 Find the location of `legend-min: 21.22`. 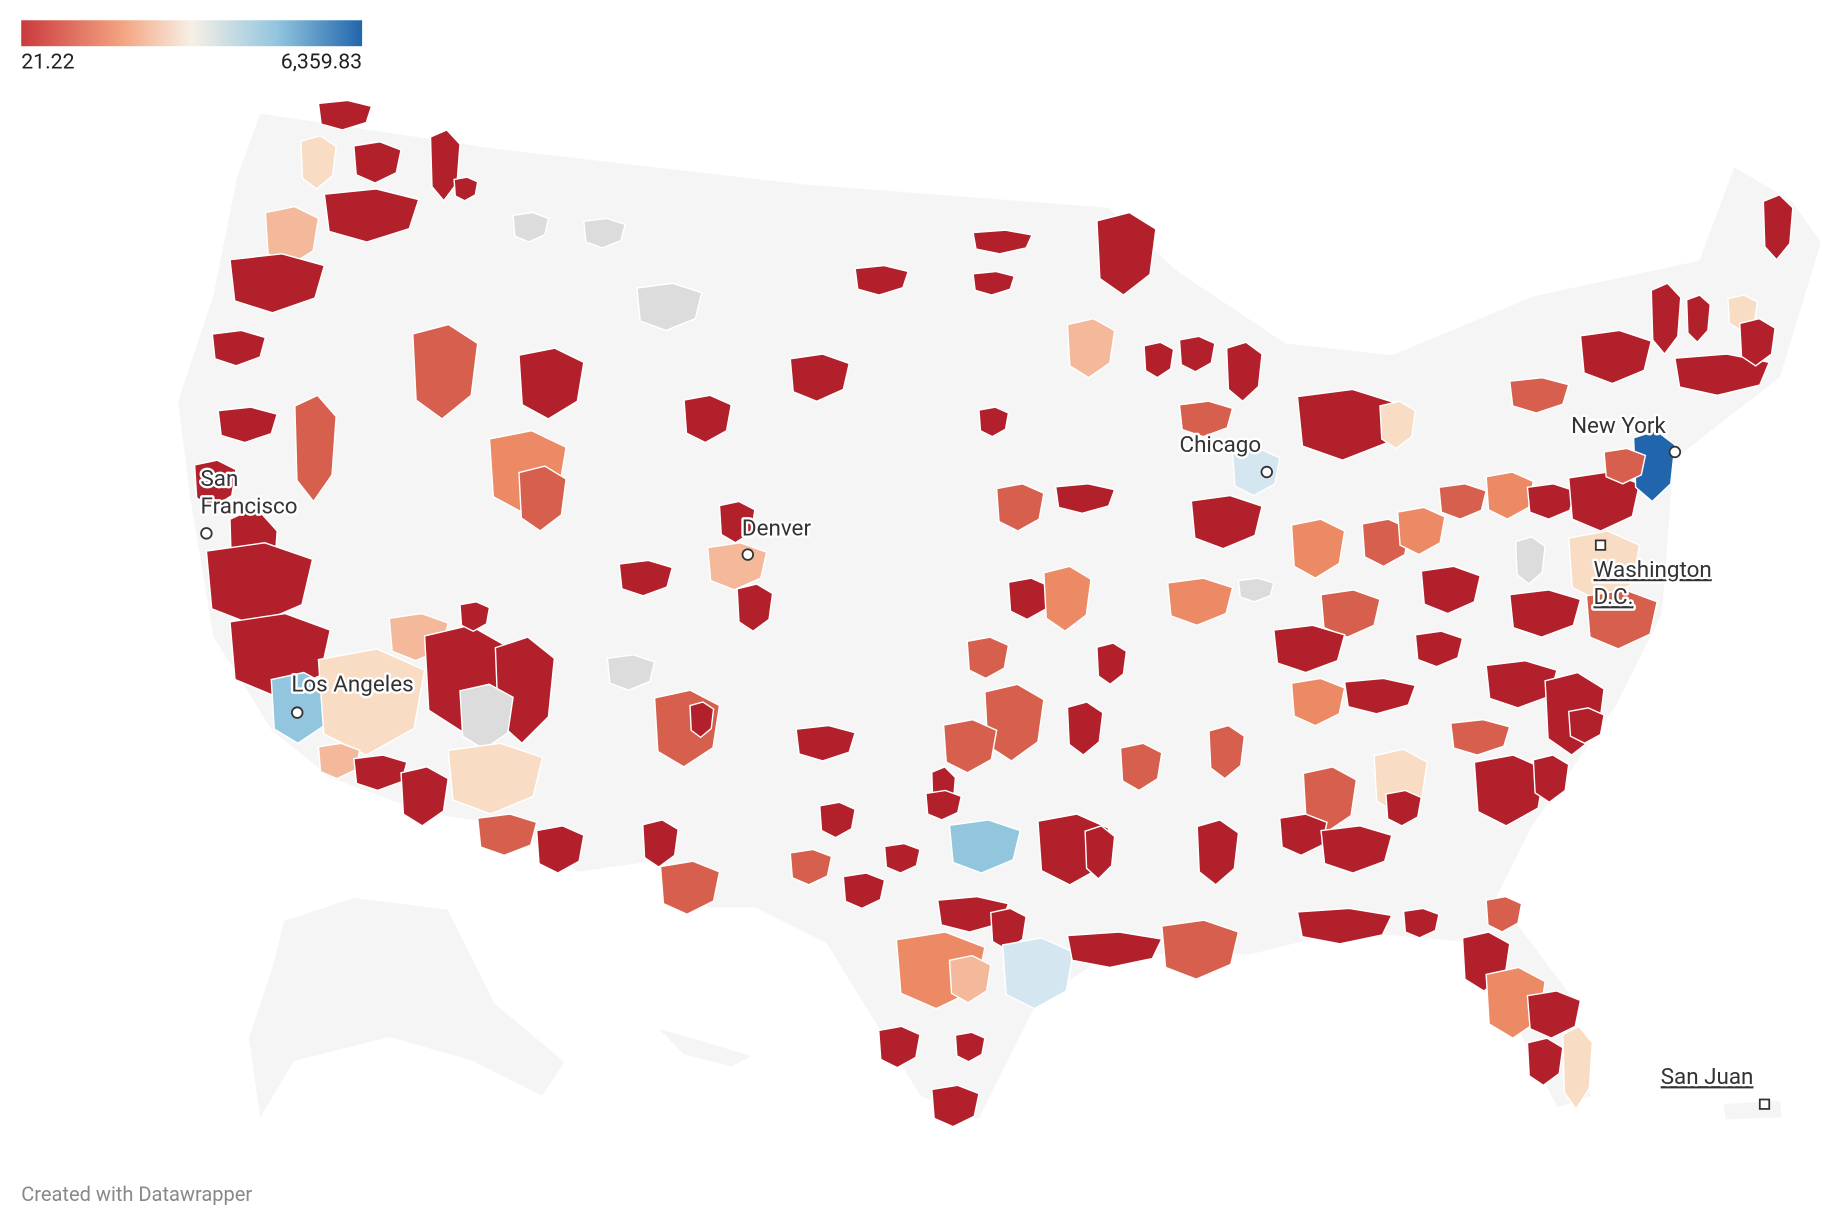

legend-min: 21.22 is located at coordinates (47, 62).